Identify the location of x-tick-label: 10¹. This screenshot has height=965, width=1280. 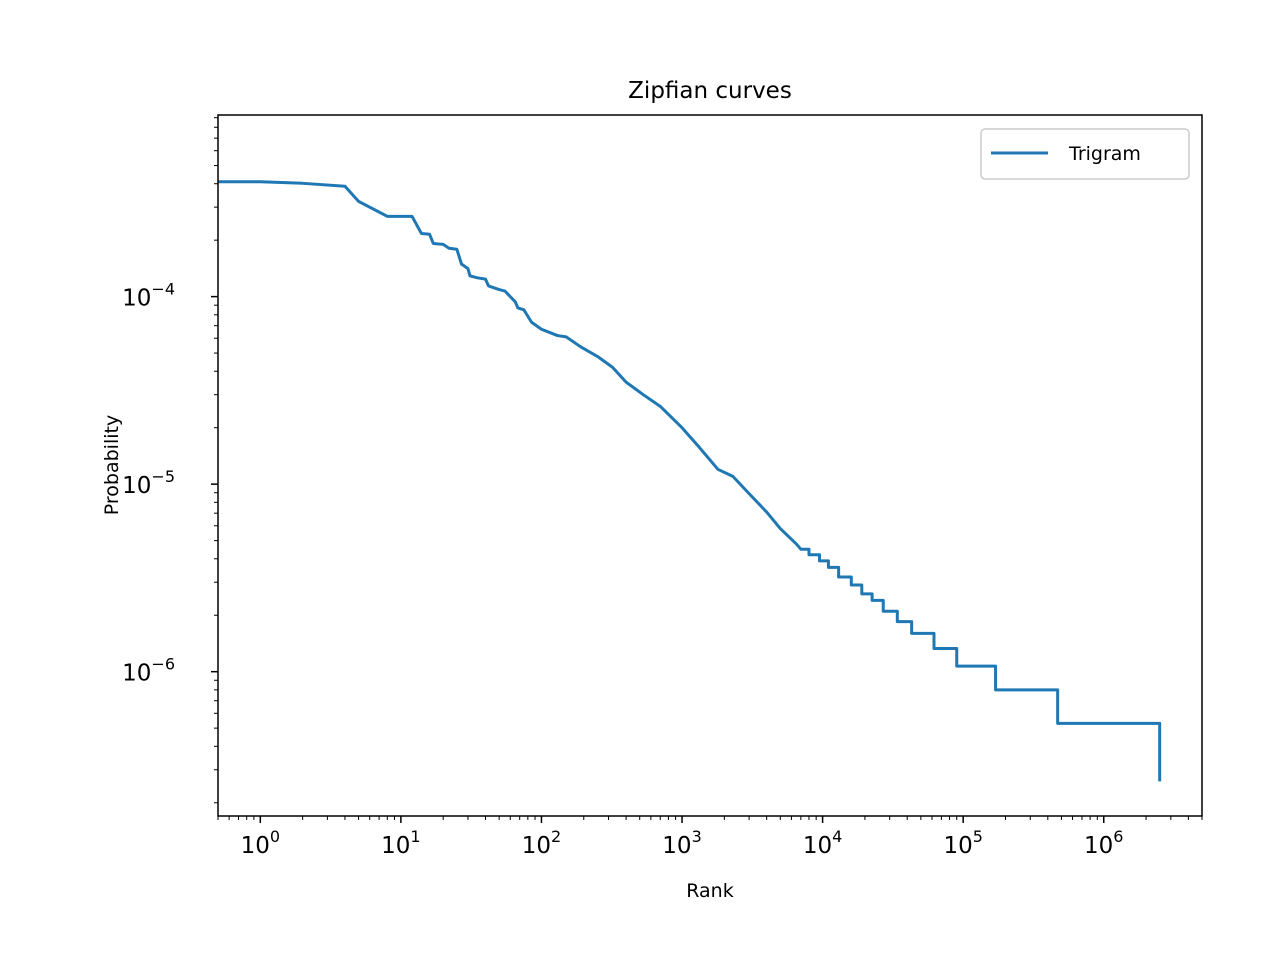
(400, 843).